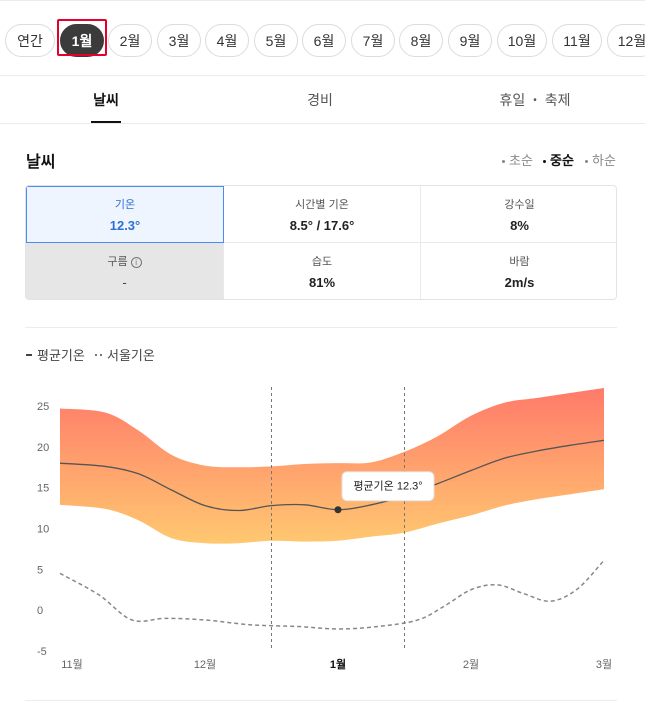 This screenshot has width=645, height=703. I want to click on y-axis: 25 20 15 10 5 0 -5, so click(43, 529).